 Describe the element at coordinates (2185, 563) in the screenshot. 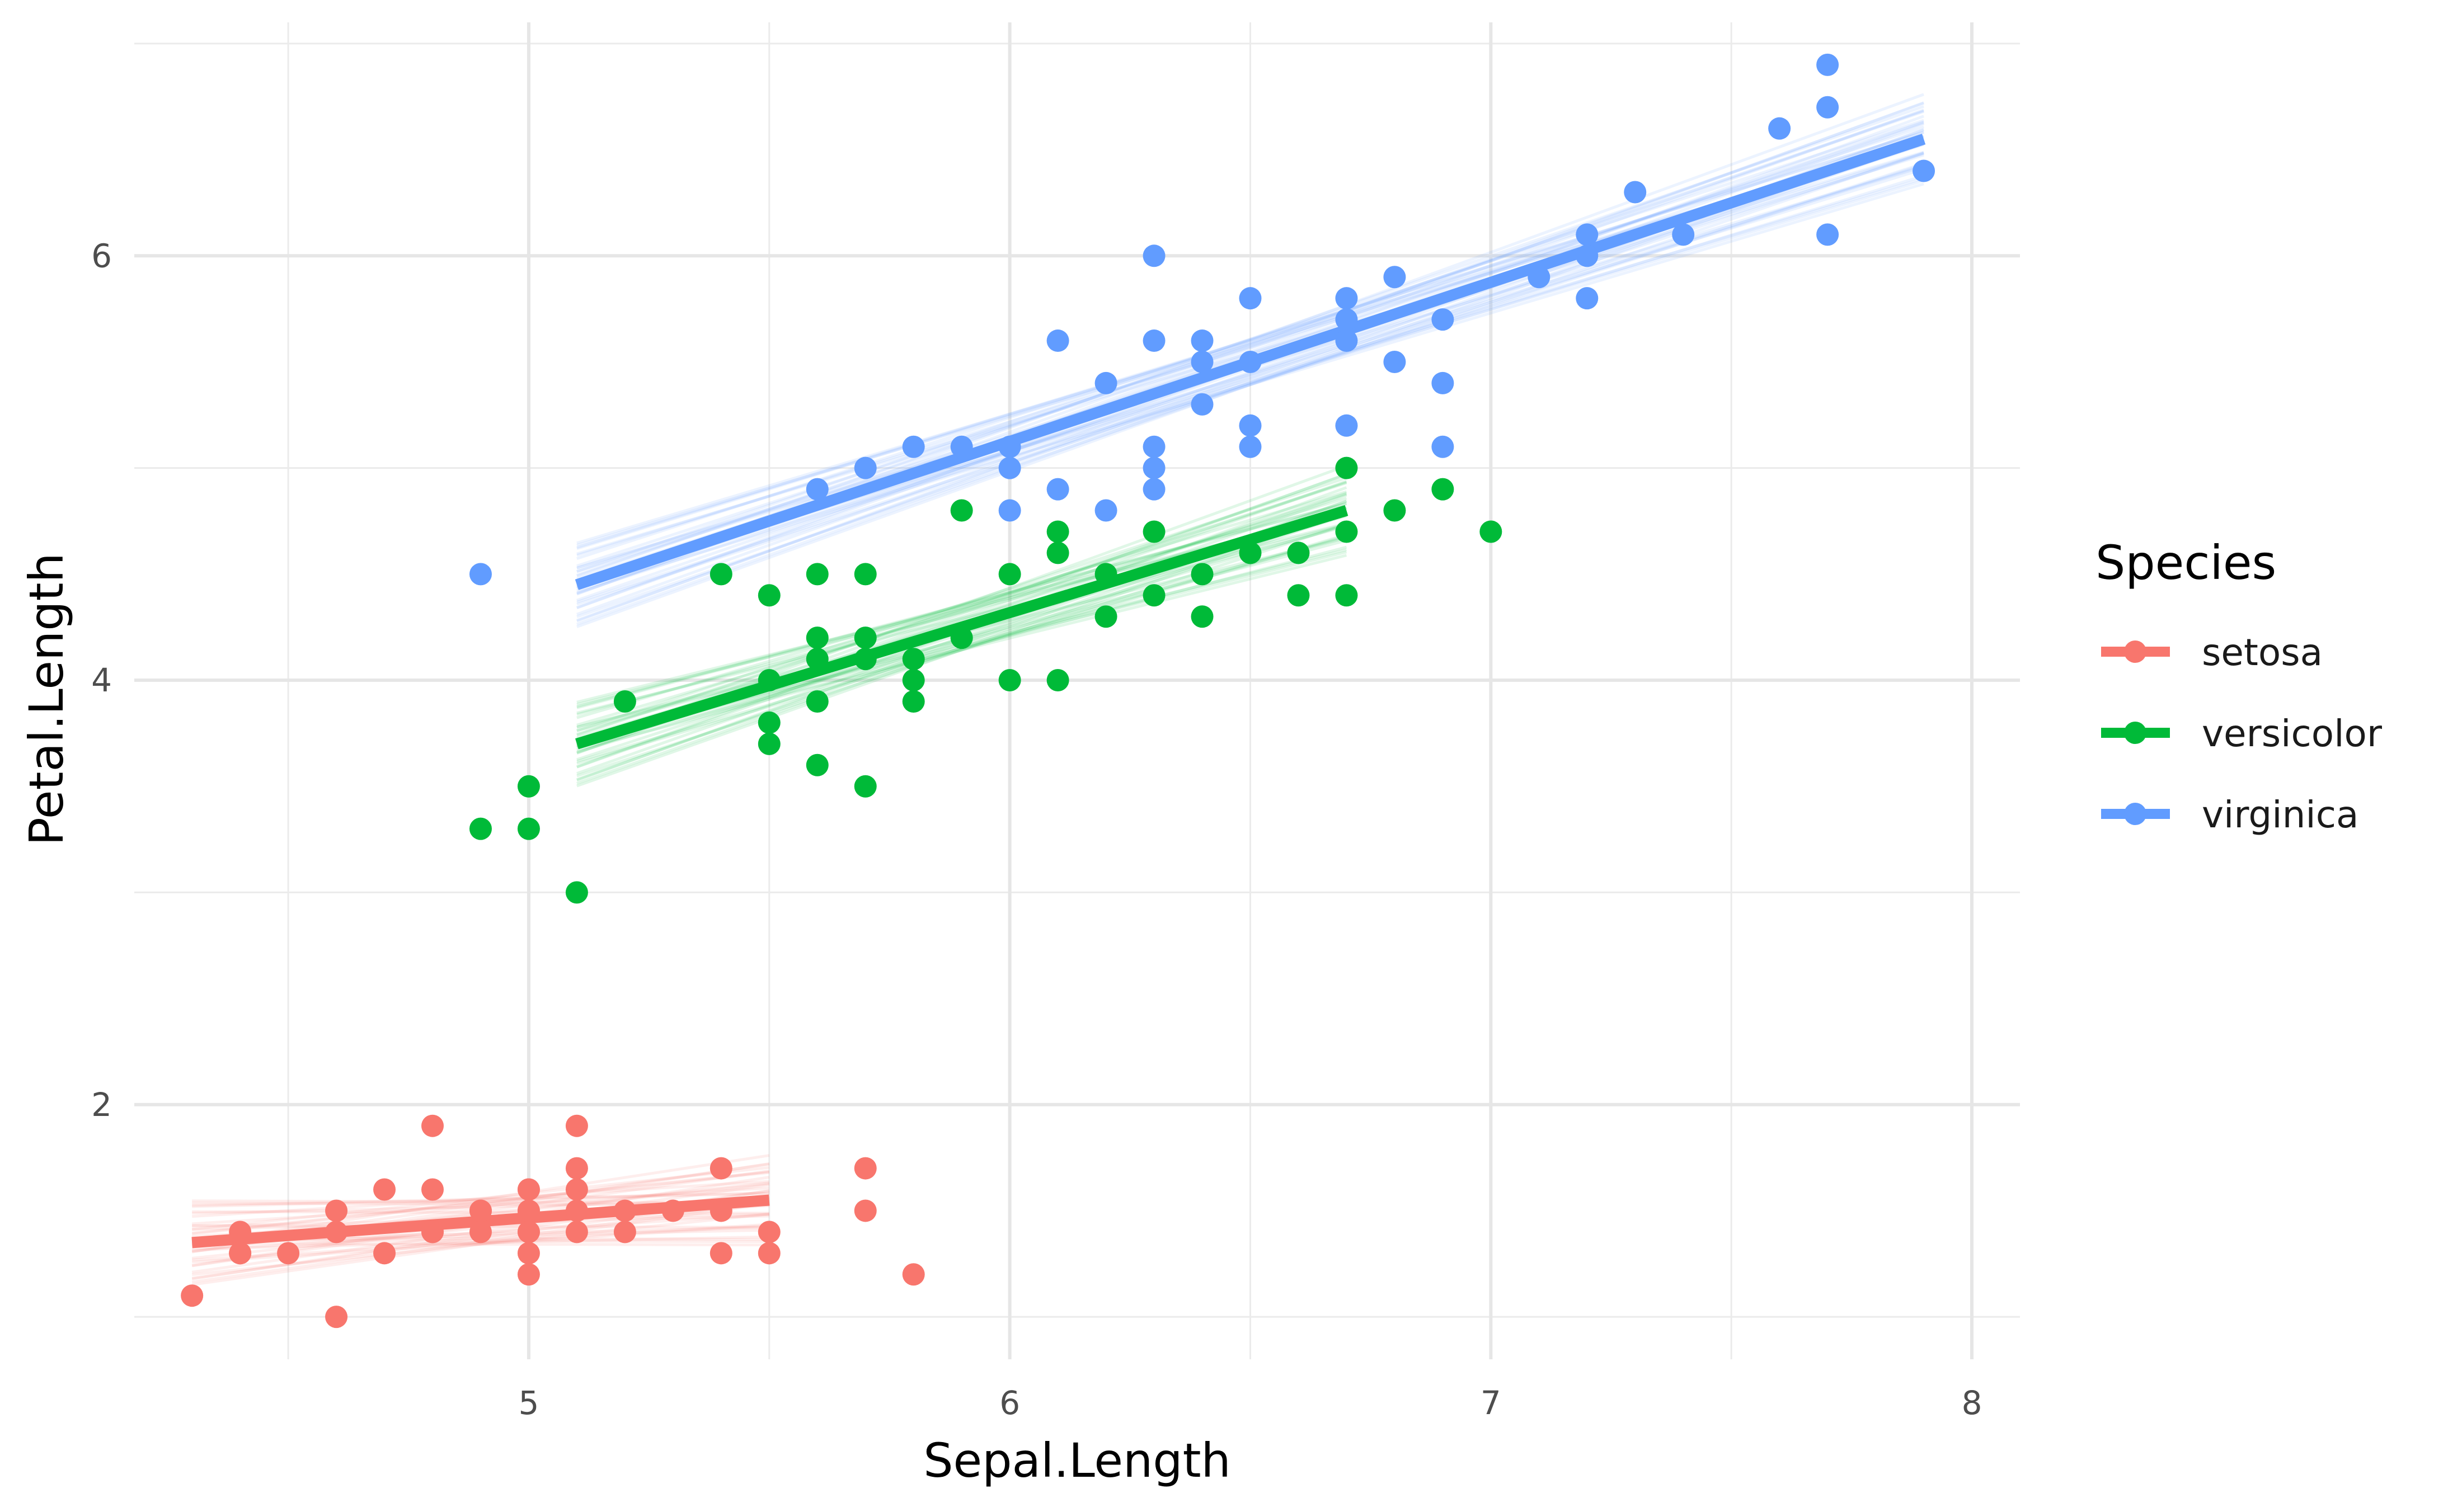

I see `legend-title: Species` at that location.